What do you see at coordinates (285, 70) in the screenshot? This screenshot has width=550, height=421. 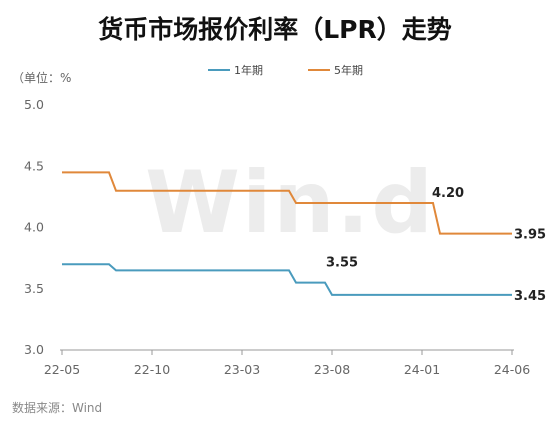 I see `chart-legend: 1年期 5年期` at bounding box center [285, 70].